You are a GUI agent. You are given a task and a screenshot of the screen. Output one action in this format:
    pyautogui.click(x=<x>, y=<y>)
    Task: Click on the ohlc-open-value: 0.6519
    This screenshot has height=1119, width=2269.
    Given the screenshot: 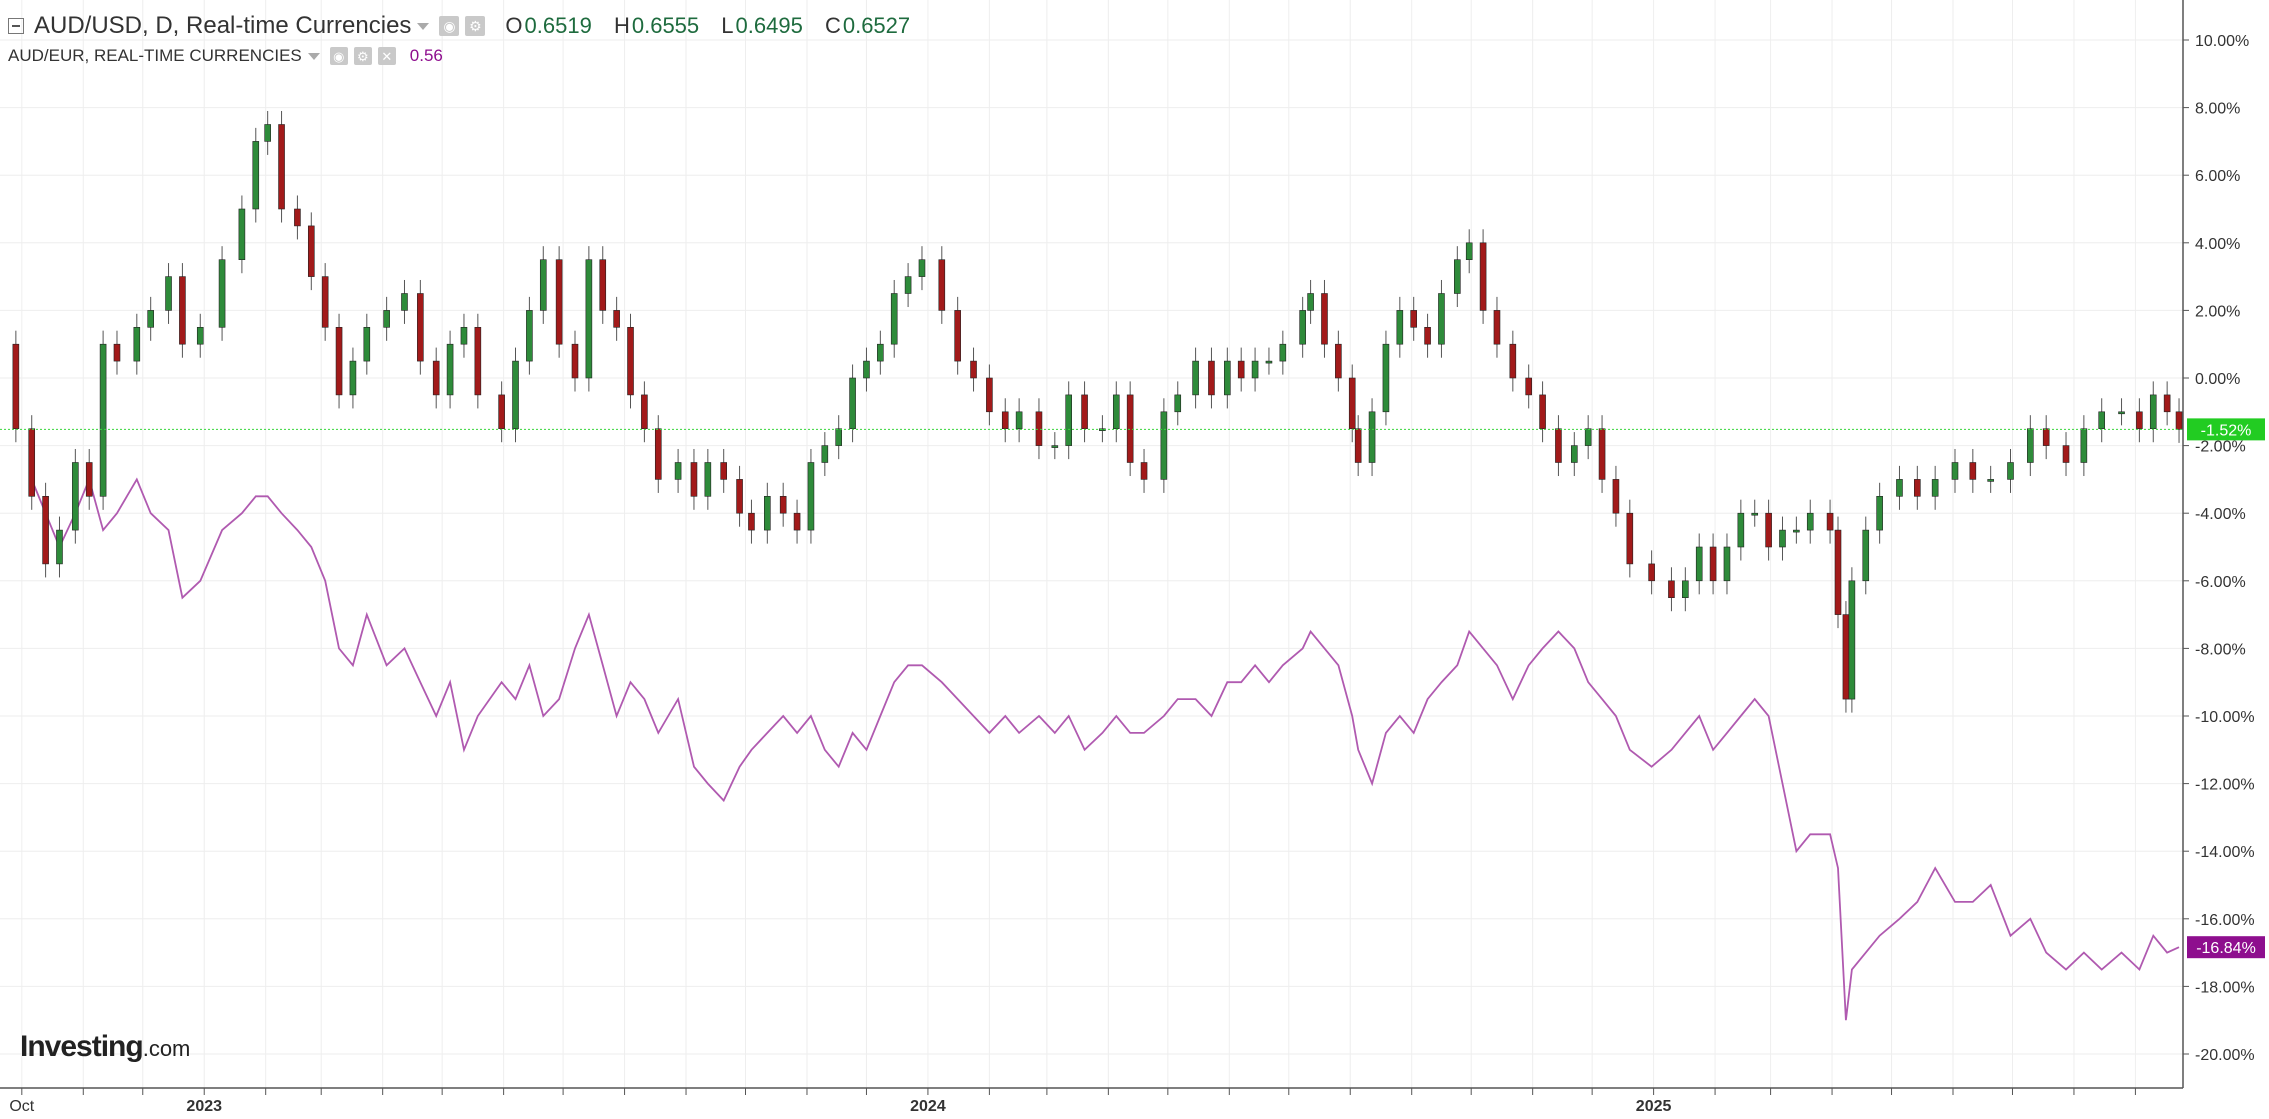 What is the action you would take?
    pyautogui.click(x=558, y=25)
    